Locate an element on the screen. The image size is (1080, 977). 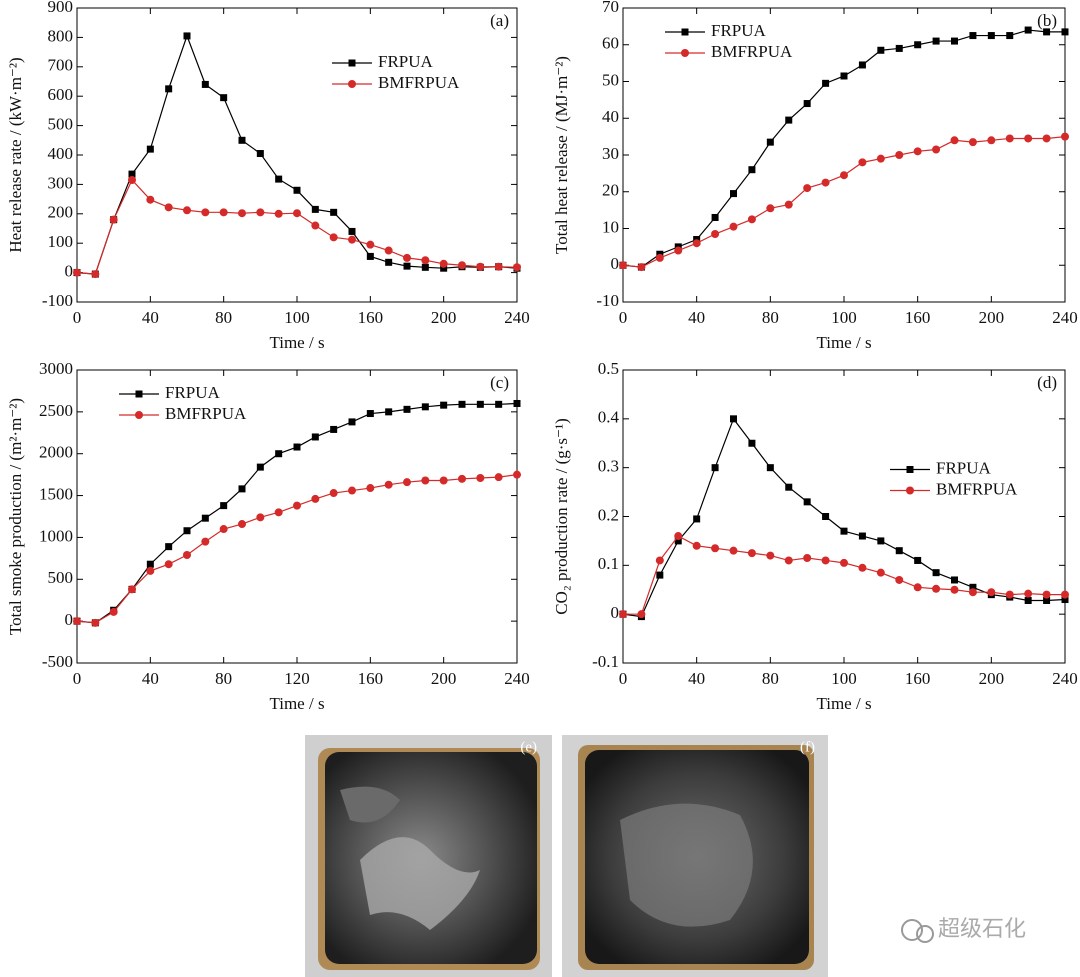
y-tick-label: 0.4 is located at coordinates (609, 417).